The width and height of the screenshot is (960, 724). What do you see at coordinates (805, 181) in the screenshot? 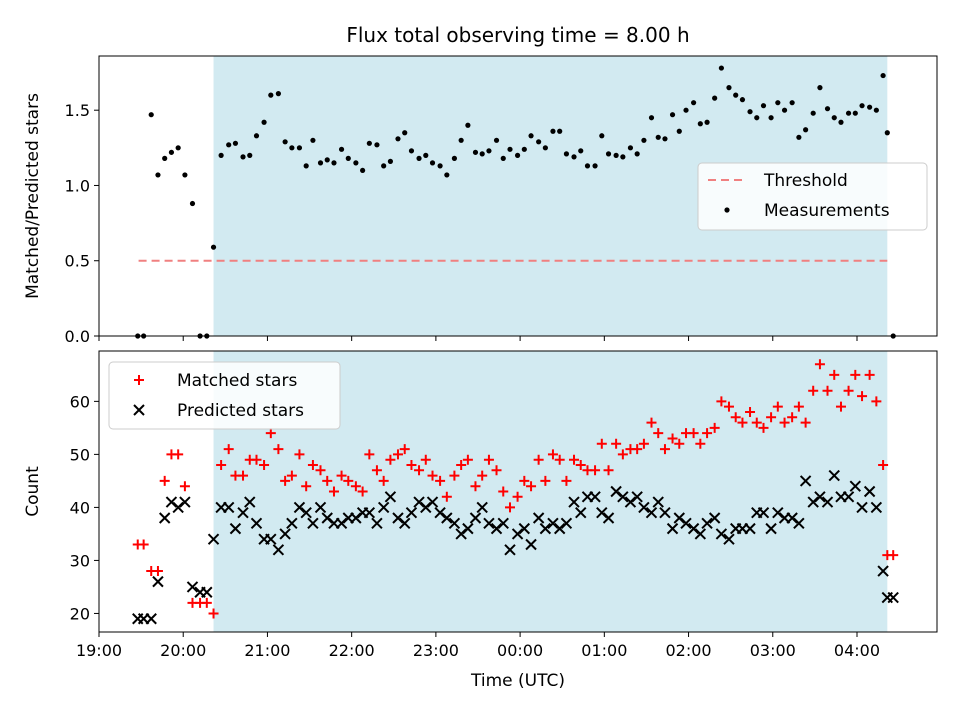
I see `legend-threshold-label: Threshold` at bounding box center [805, 181].